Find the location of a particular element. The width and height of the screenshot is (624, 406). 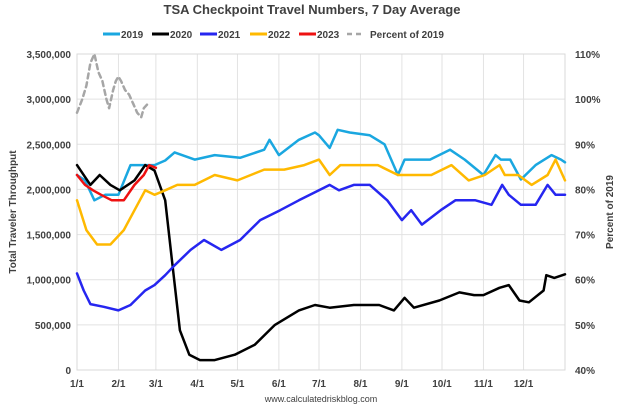

legend: 2019 2020 2021 2022 2023 Percent of 2019 is located at coordinates (273, 35).